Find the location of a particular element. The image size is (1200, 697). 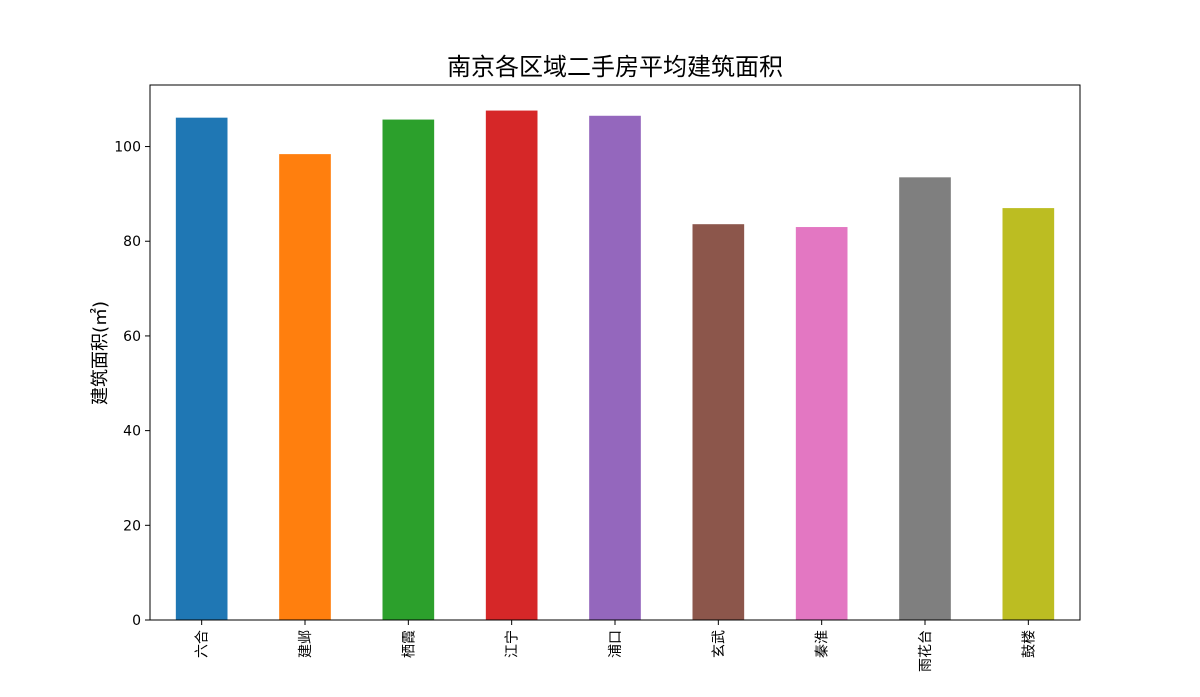

bar-建邺 is located at coordinates (305, 387).